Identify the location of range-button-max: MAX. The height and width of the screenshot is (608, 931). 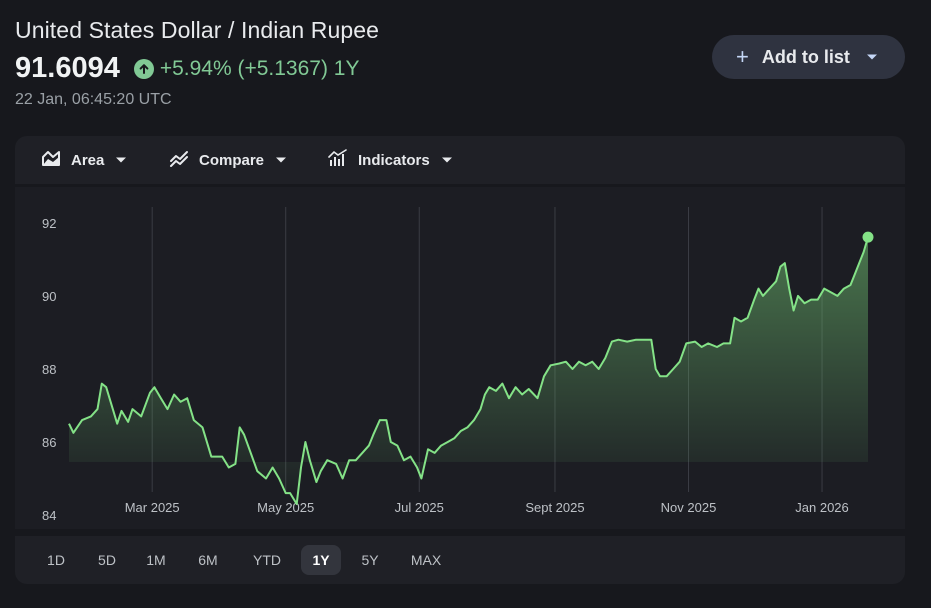
(426, 560).